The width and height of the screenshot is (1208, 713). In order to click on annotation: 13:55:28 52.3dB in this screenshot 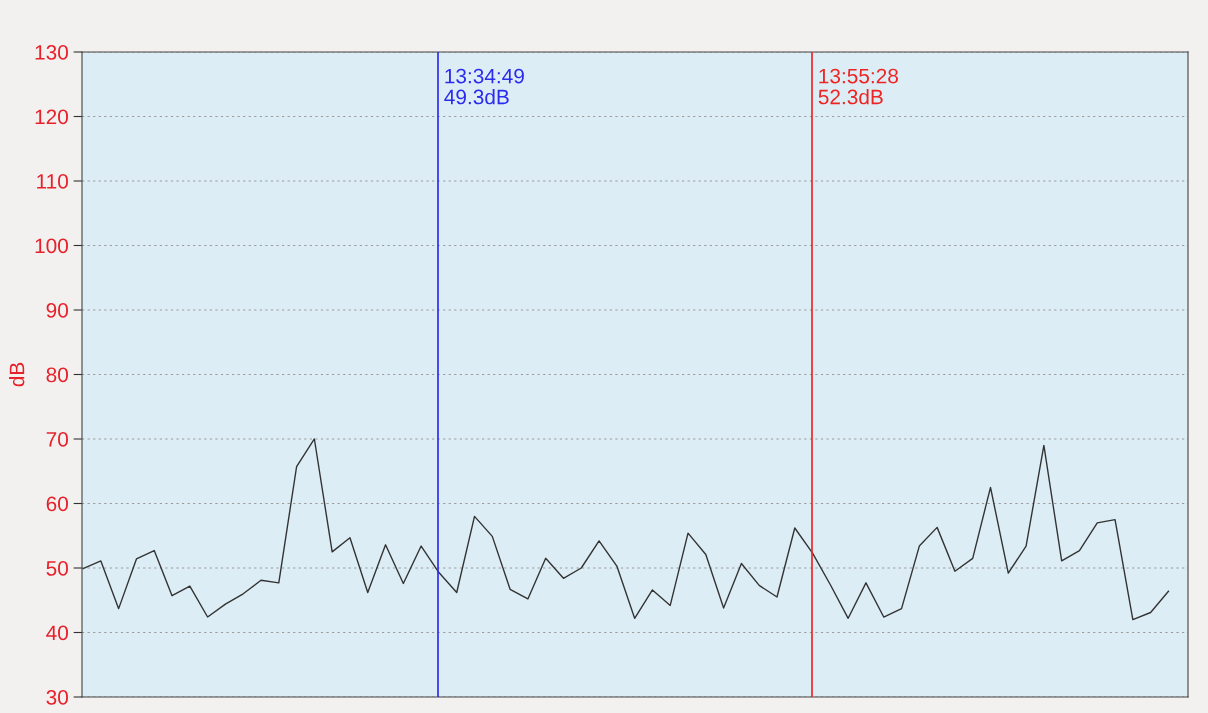, I will do `click(858, 86)`.